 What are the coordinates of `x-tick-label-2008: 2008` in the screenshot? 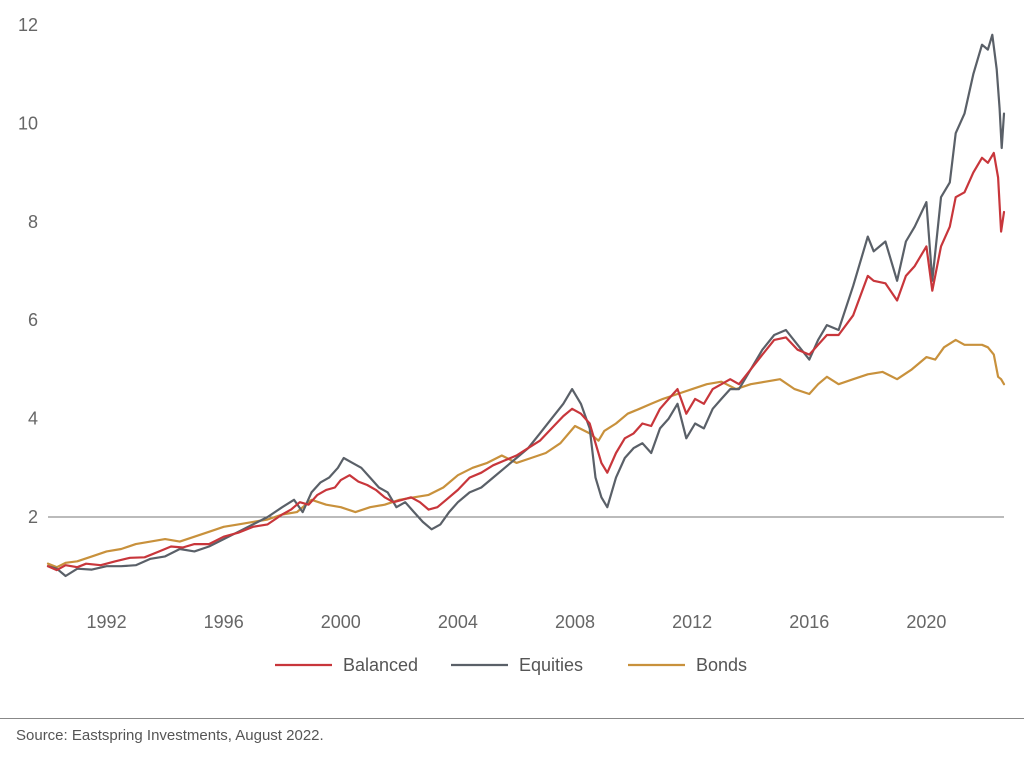 It's located at (575, 622).